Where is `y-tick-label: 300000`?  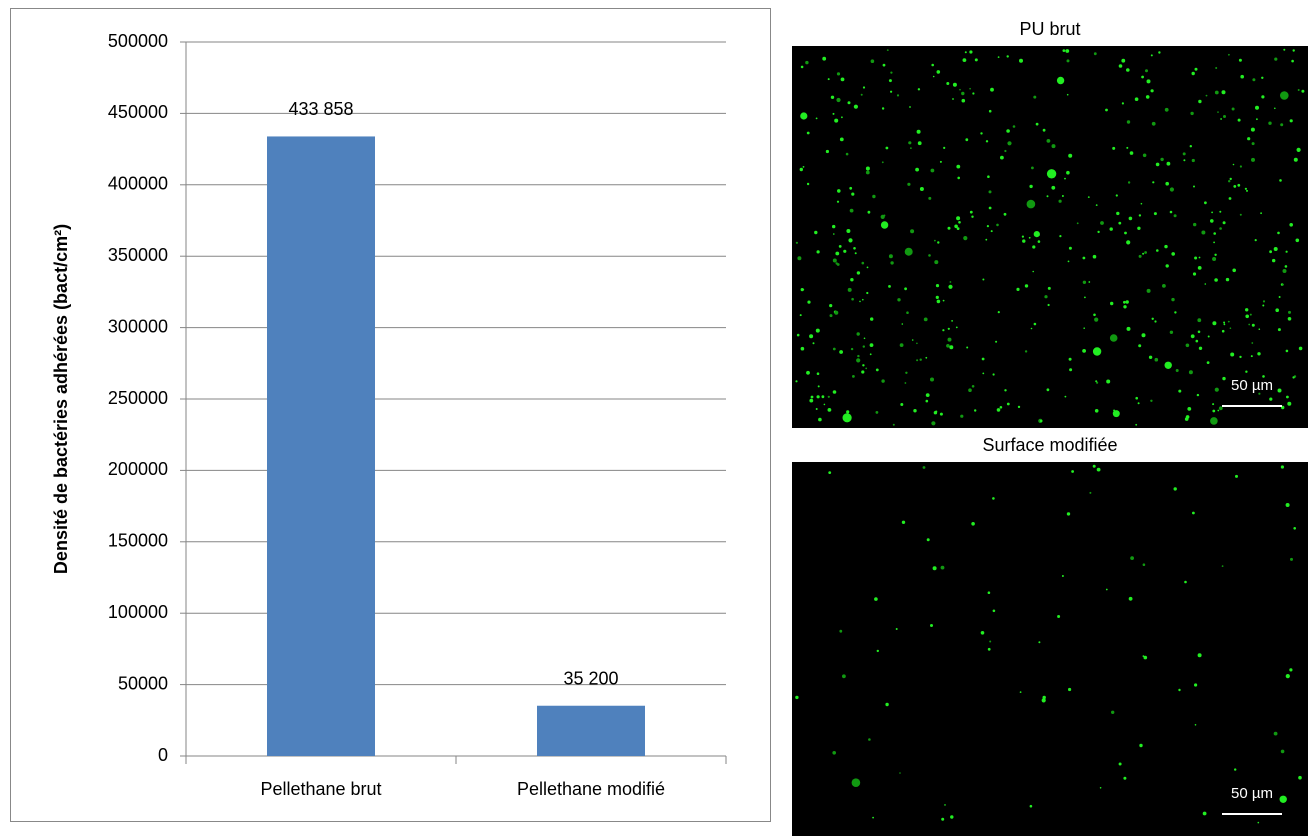
y-tick-label: 300000 is located at coordinates (138, 326).